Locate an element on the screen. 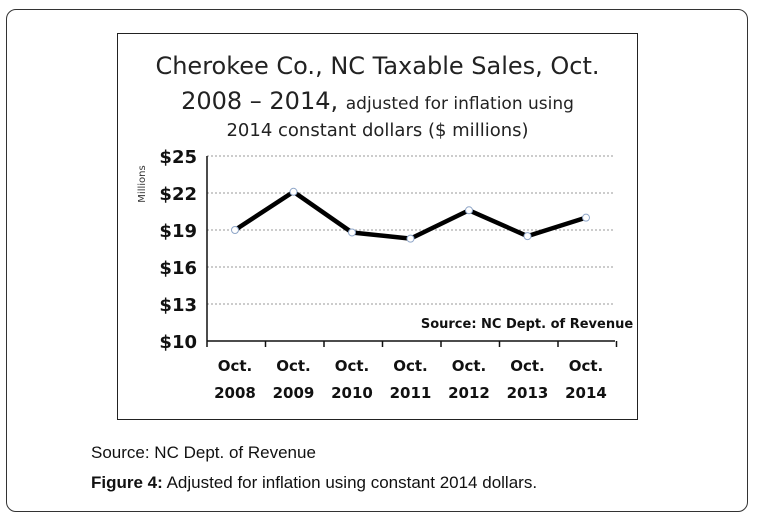  x-tick-label-year: 2011 is located at coordinates (411, 393).